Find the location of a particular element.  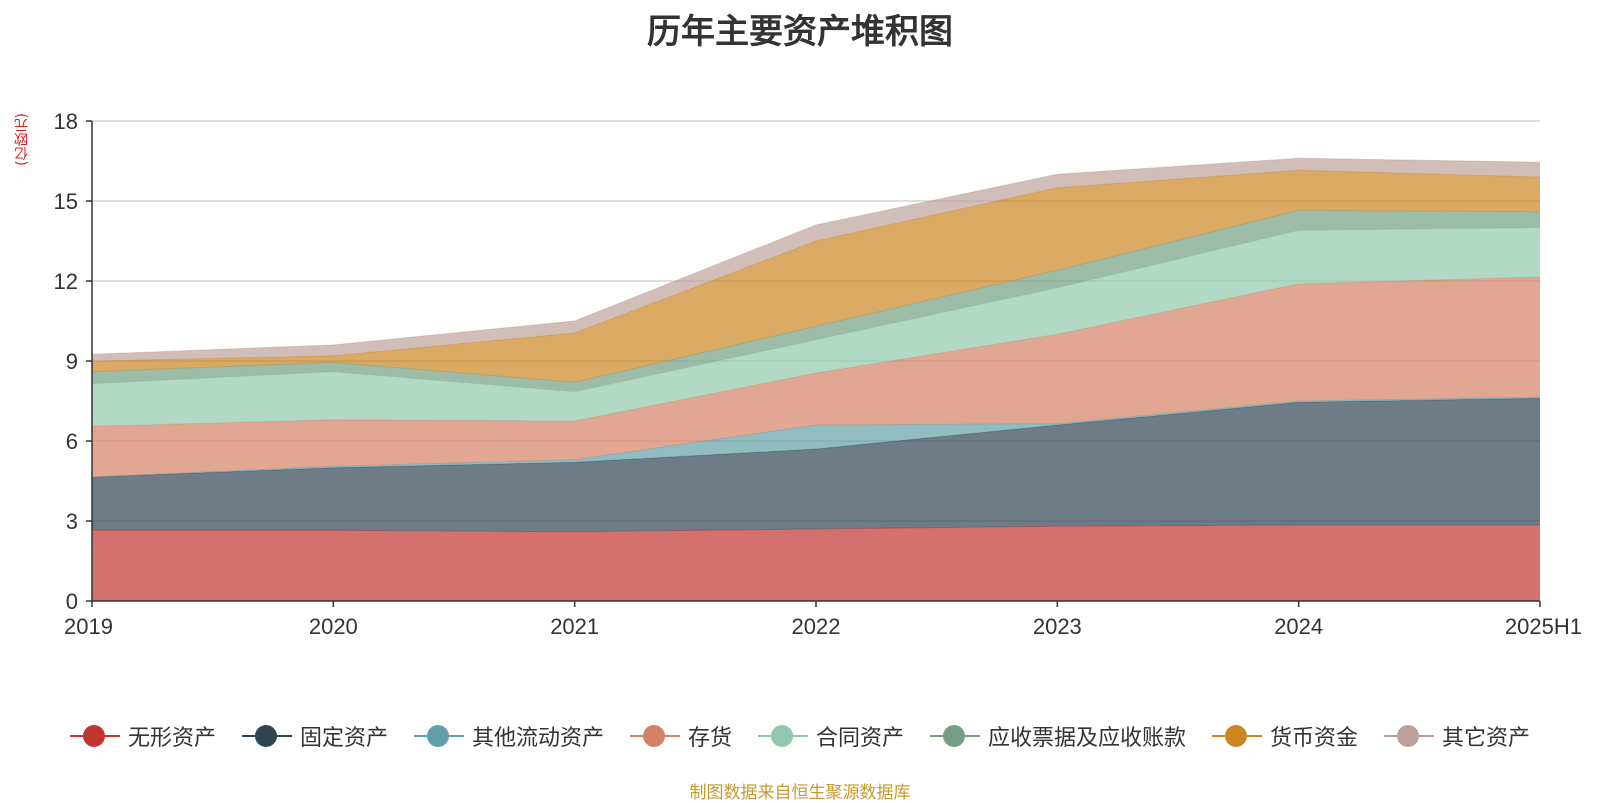

legend-item-3: 其他流动资产 is located at coordinates (508, 736).